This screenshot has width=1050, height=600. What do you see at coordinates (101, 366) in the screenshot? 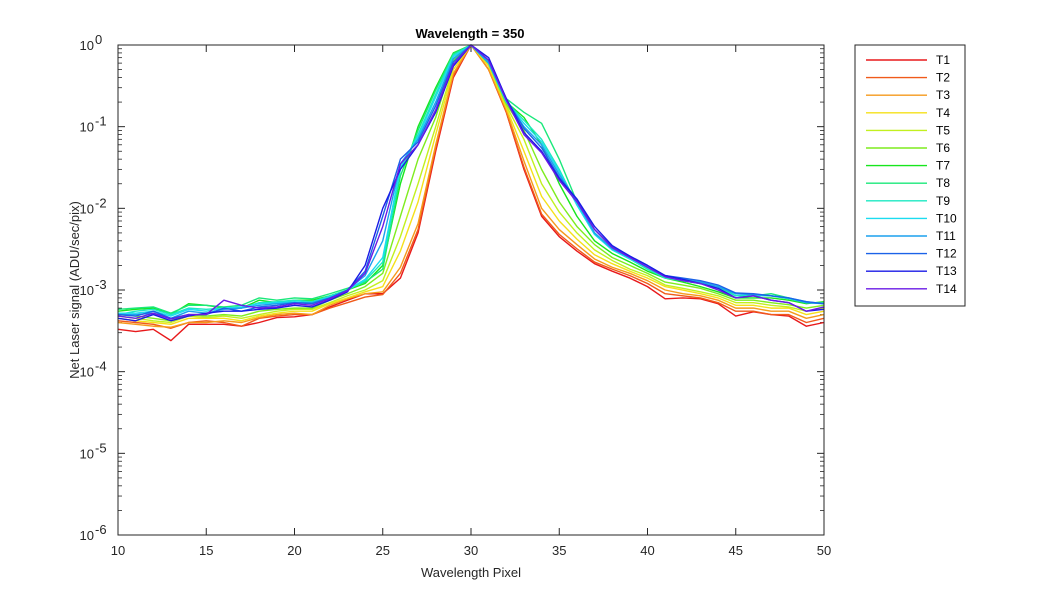
I see `y-tick-label-exponent: -4` at bounding box center [101, 366].